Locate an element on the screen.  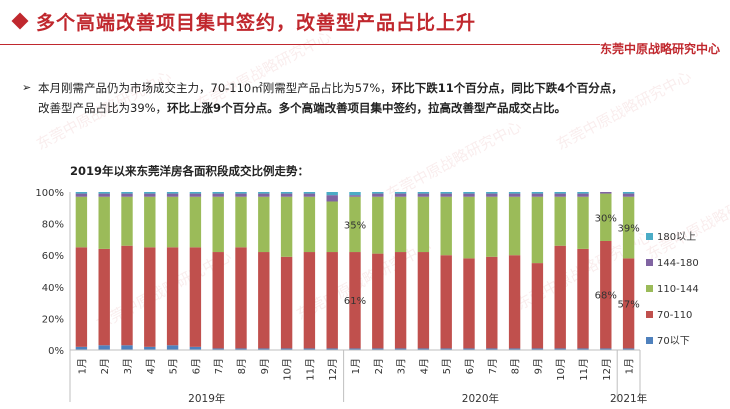
data-label: 30% is located at coordinates (606, 218).